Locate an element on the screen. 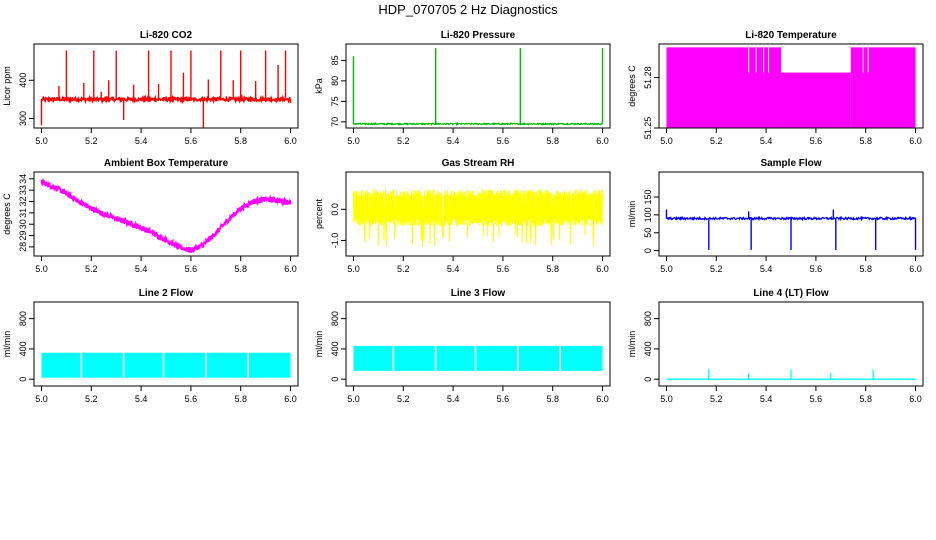 The height and width of the screenshot is (540, 936). band-left is located at coordinates (724, 87).